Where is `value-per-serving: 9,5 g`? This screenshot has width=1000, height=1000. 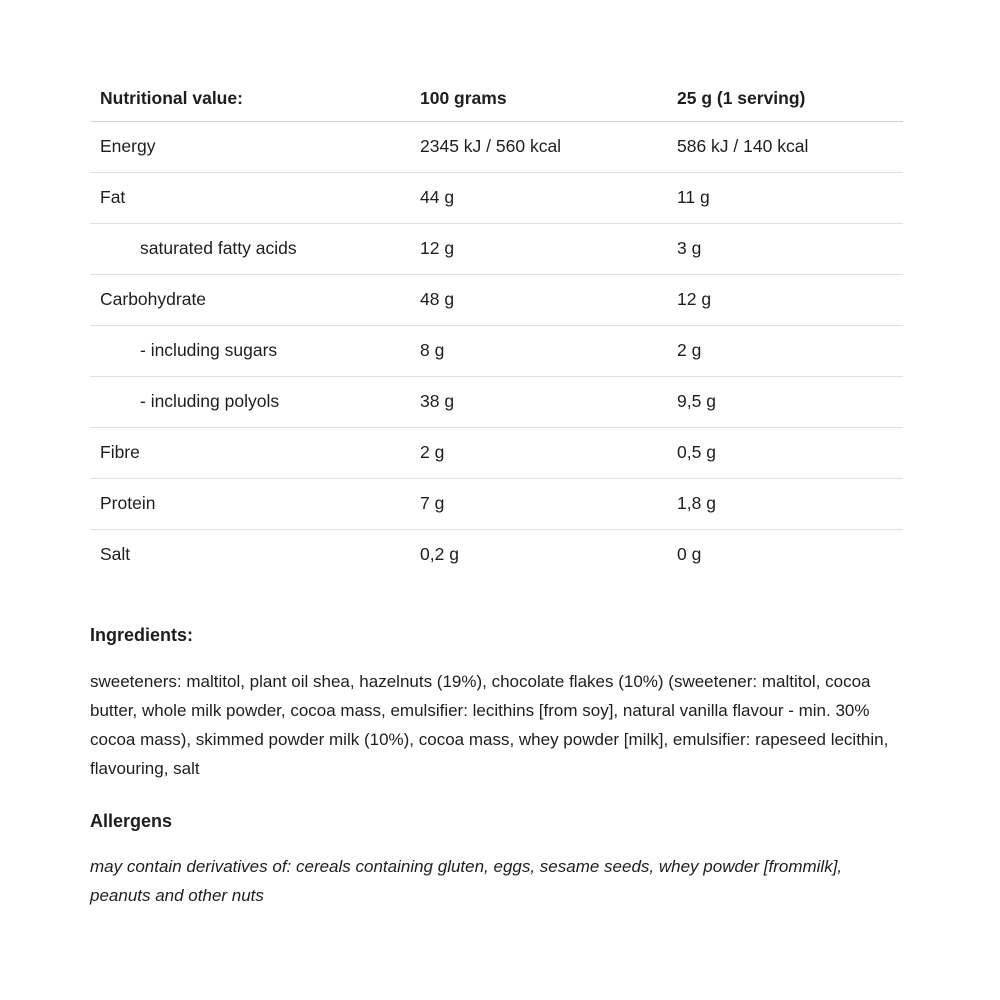
value-per-serving: 9,5 g is located at coordinates (790, 402).